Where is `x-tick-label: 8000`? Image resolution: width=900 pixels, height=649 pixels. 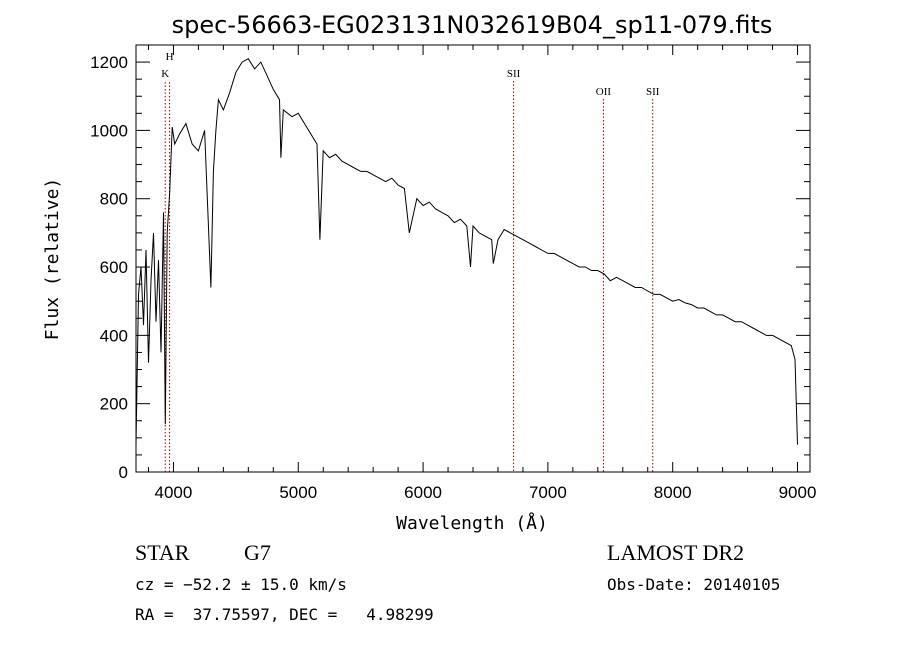 x-tick-label: 8000 is located at coordinates (673, 492).